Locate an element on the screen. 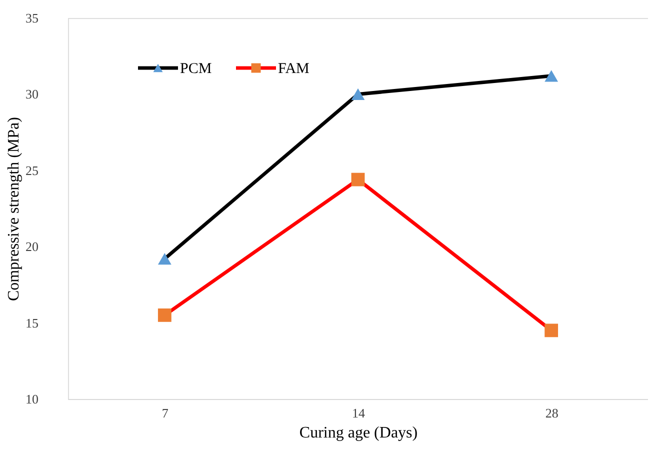 The width and height of the screenshot is (668, 455). y-tick-label: 25 is located at coordinates (32, 170).